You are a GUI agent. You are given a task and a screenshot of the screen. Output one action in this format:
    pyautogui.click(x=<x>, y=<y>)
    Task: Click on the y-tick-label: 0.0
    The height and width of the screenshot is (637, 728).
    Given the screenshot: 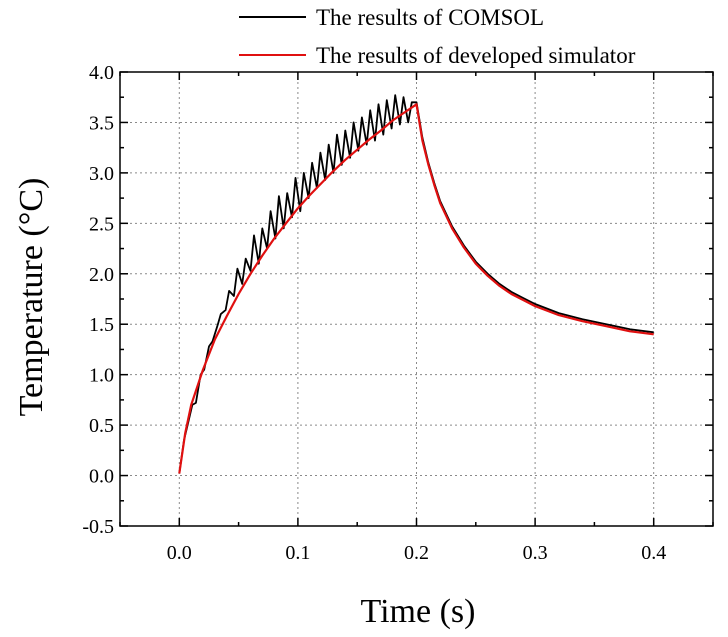 What is the action you would take?
    pyautogui.click(x=101, y=477)
    